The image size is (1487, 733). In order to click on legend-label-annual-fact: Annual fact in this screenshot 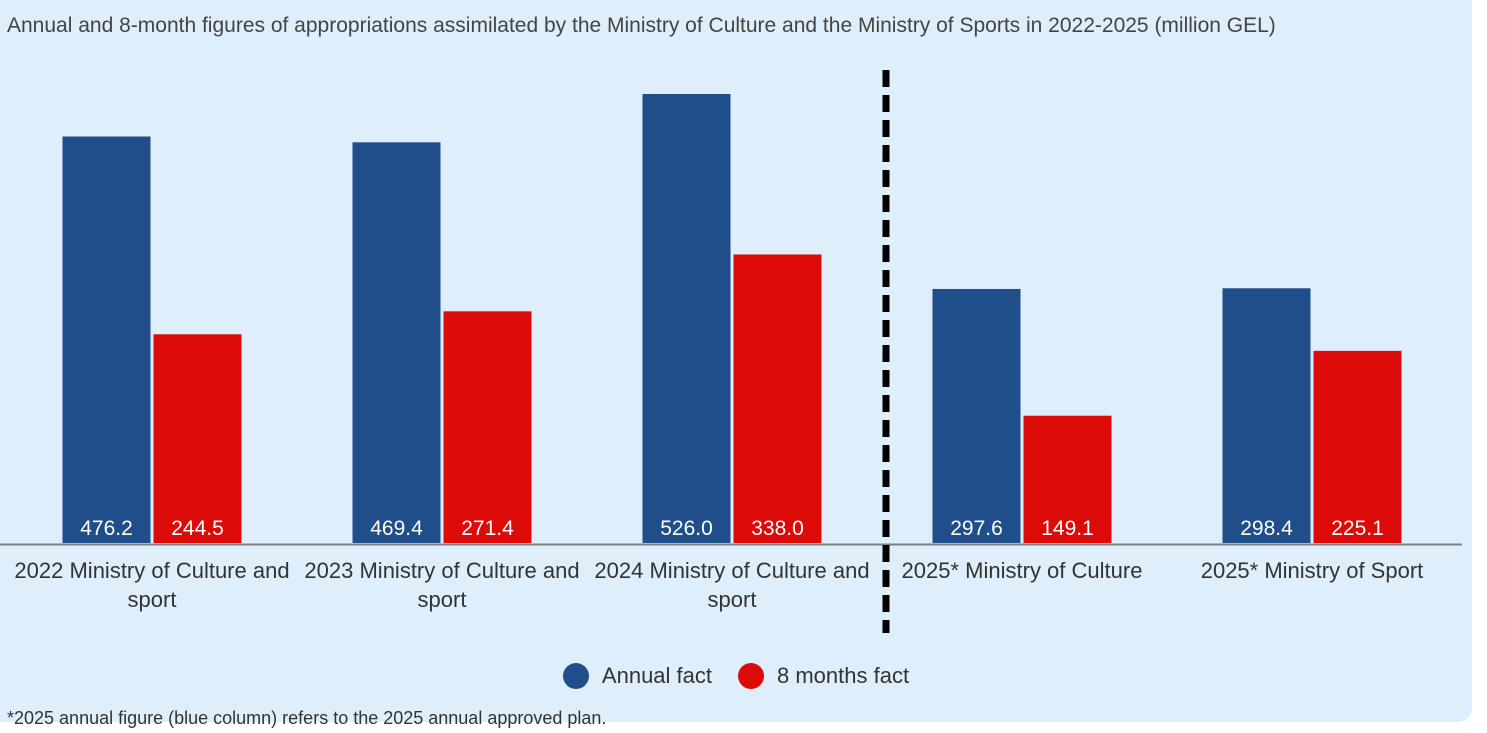, I will do `click(656, 675)`.